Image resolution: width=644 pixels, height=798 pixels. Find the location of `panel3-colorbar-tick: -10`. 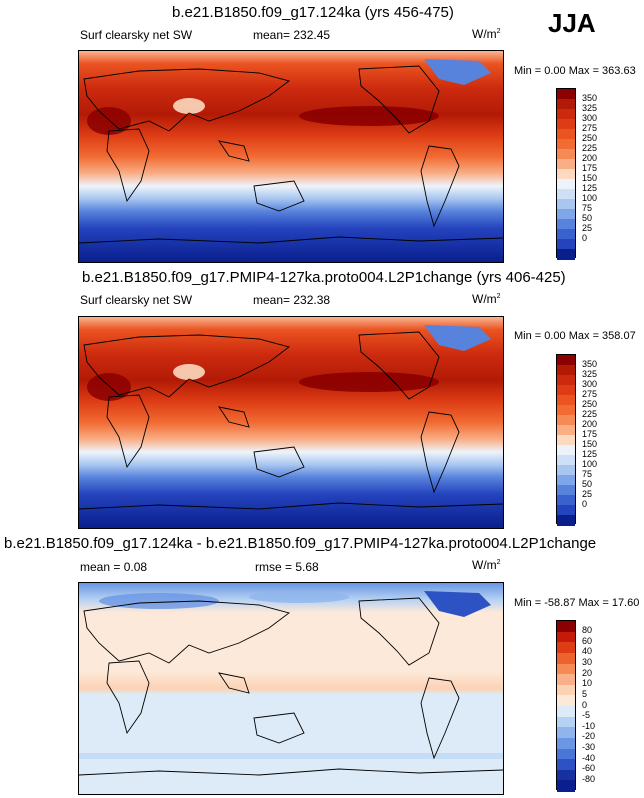

panel3-colorbar-tick: -10 is located at coordinates (589, 725).